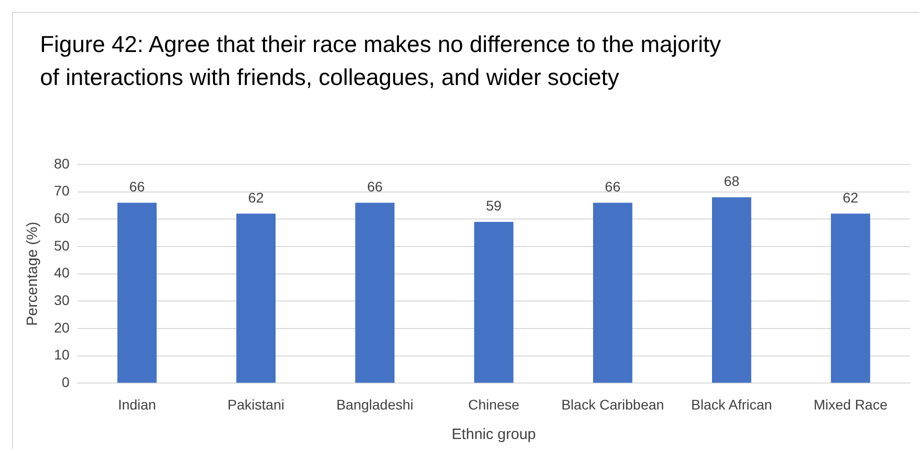  What do you see at coordinates (375, 404) in the screenshot?
I see `x-tick-label: Bangladeshi` at bounding box center [375, 404].